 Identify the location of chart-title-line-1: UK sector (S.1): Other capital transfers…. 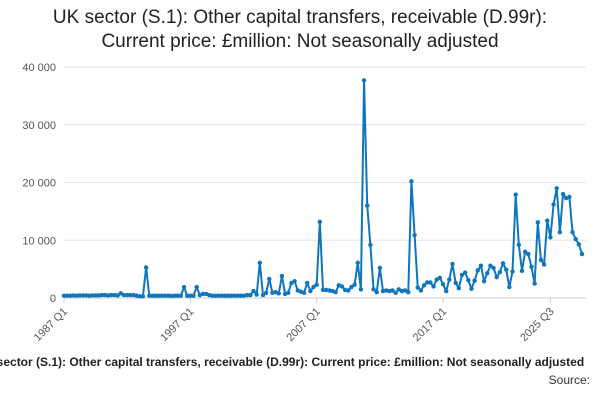
(300, 17).